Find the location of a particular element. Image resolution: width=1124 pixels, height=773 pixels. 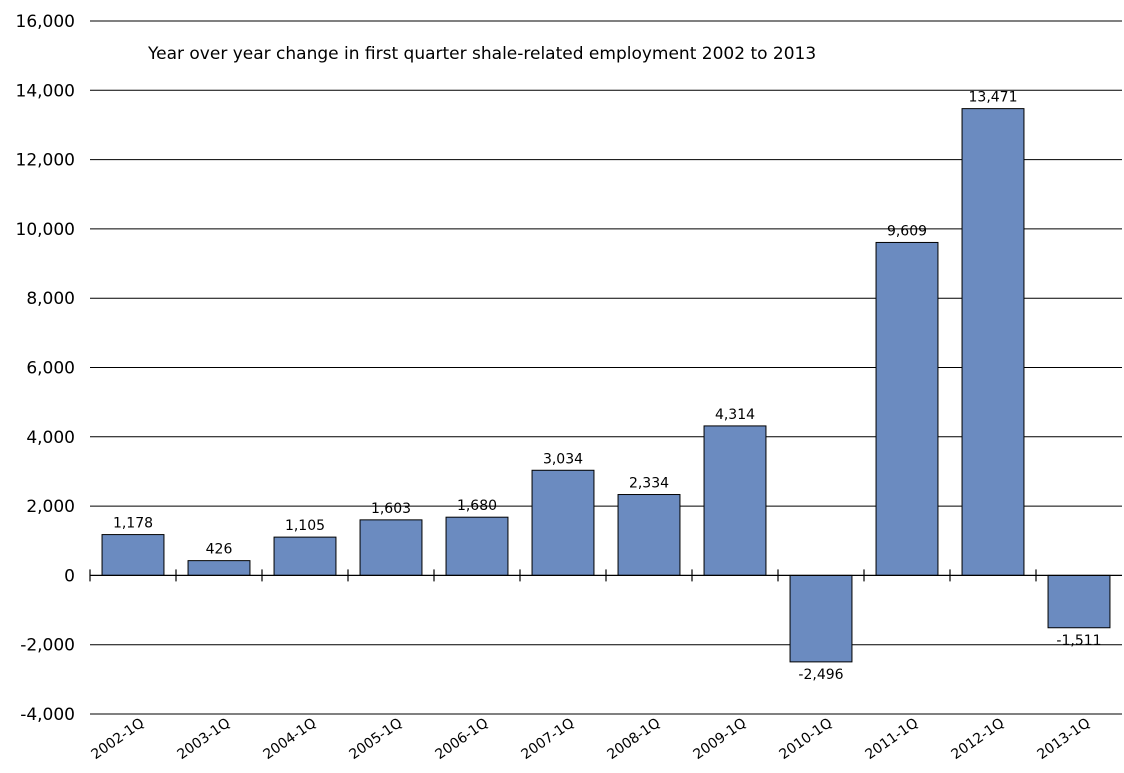

x-axis is located at coordinates (605, 575).